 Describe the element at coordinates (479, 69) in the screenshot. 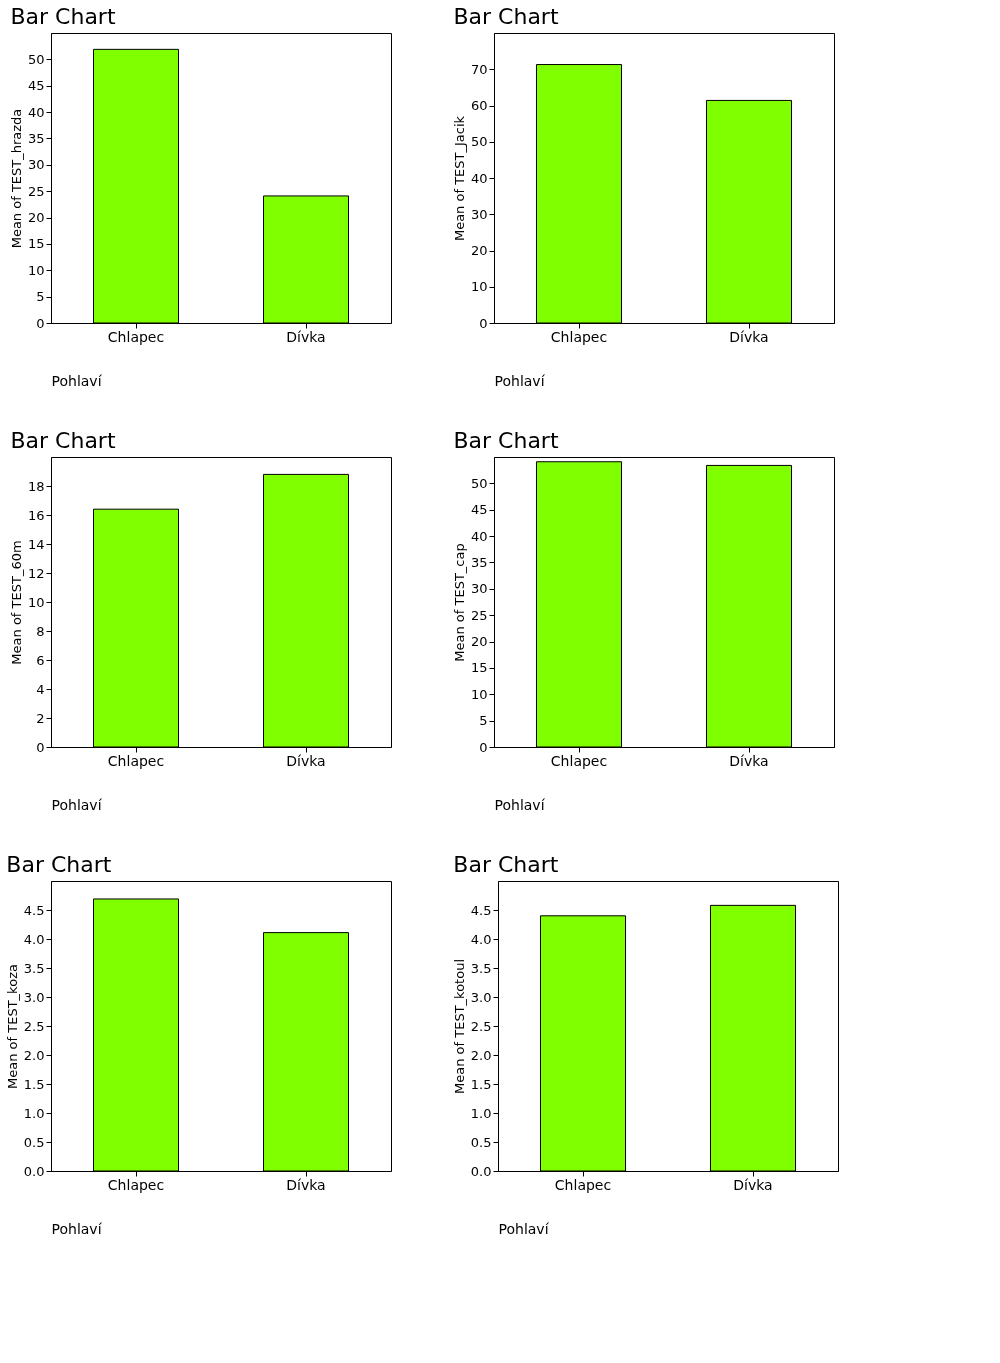

I see `y-tick-label: 70` at that location.